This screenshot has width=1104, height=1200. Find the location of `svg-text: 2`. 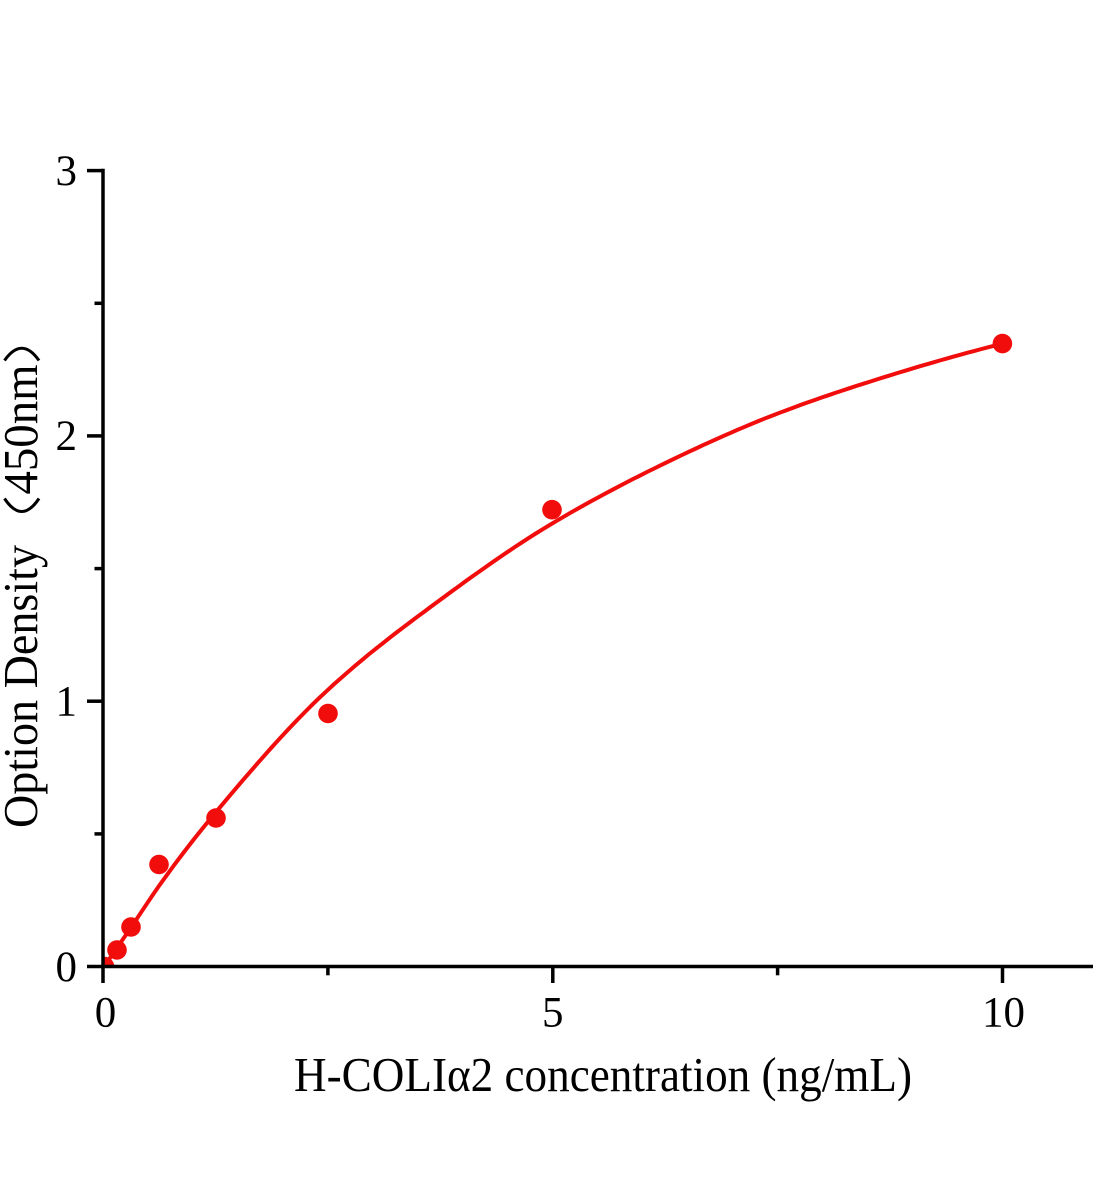

svg-text: 2 is located at coordinates (67, 436).